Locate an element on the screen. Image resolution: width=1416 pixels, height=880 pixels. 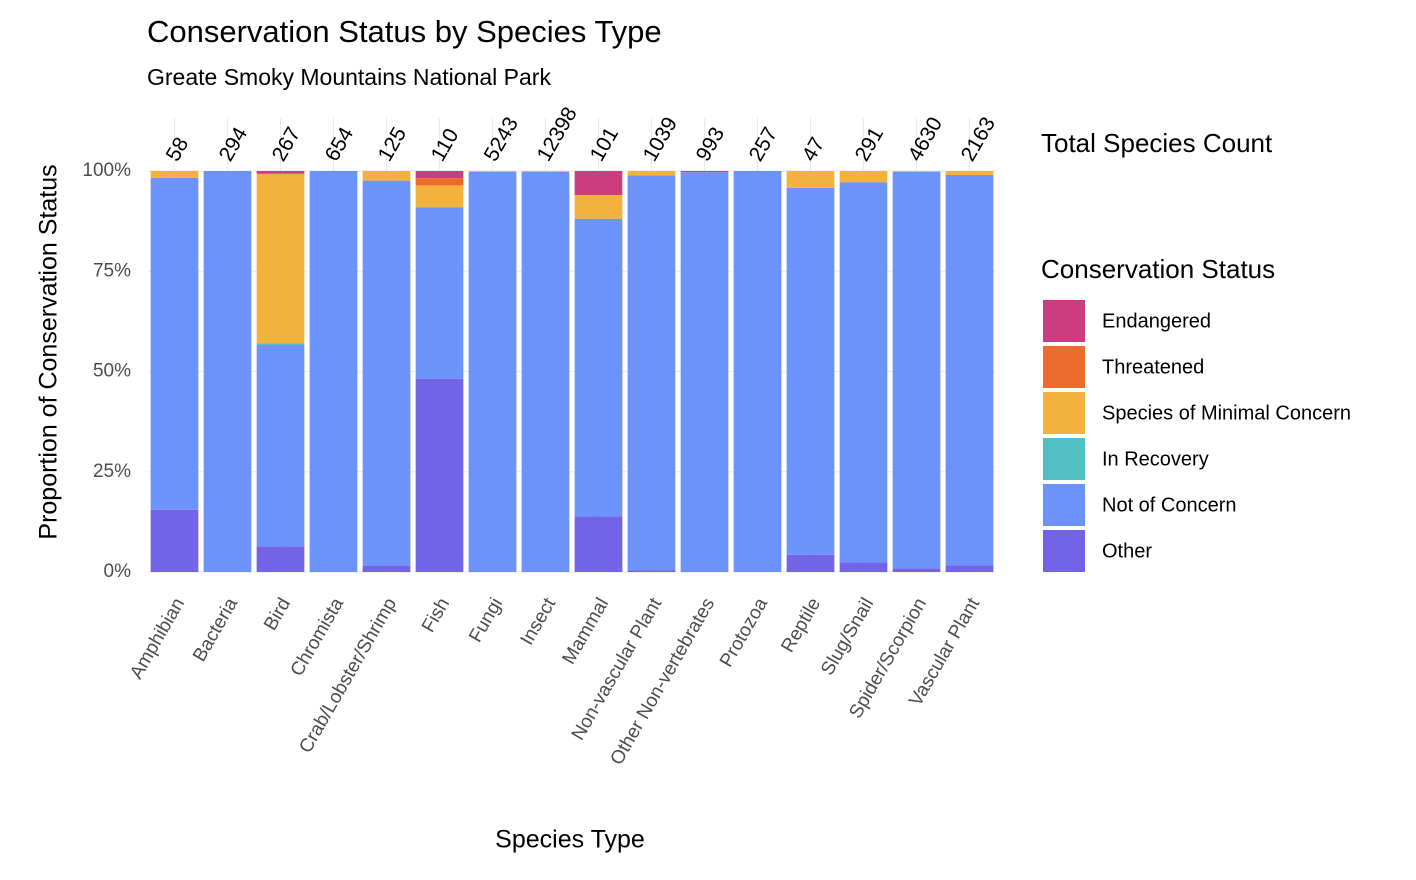
x-tick-label: Reptile is located at coordinates (801, 626).